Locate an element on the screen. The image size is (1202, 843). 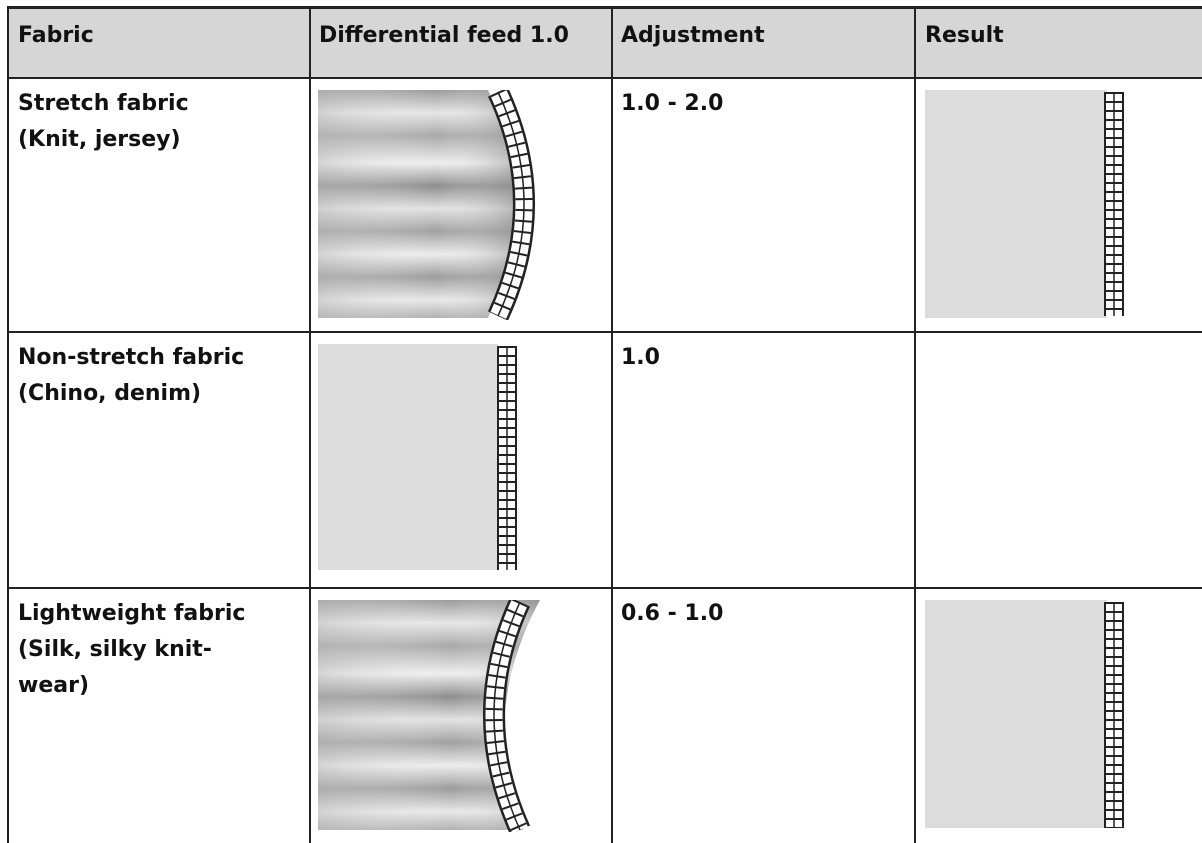
text: (Silk, silky knit- is located at coordinates (115, 649).